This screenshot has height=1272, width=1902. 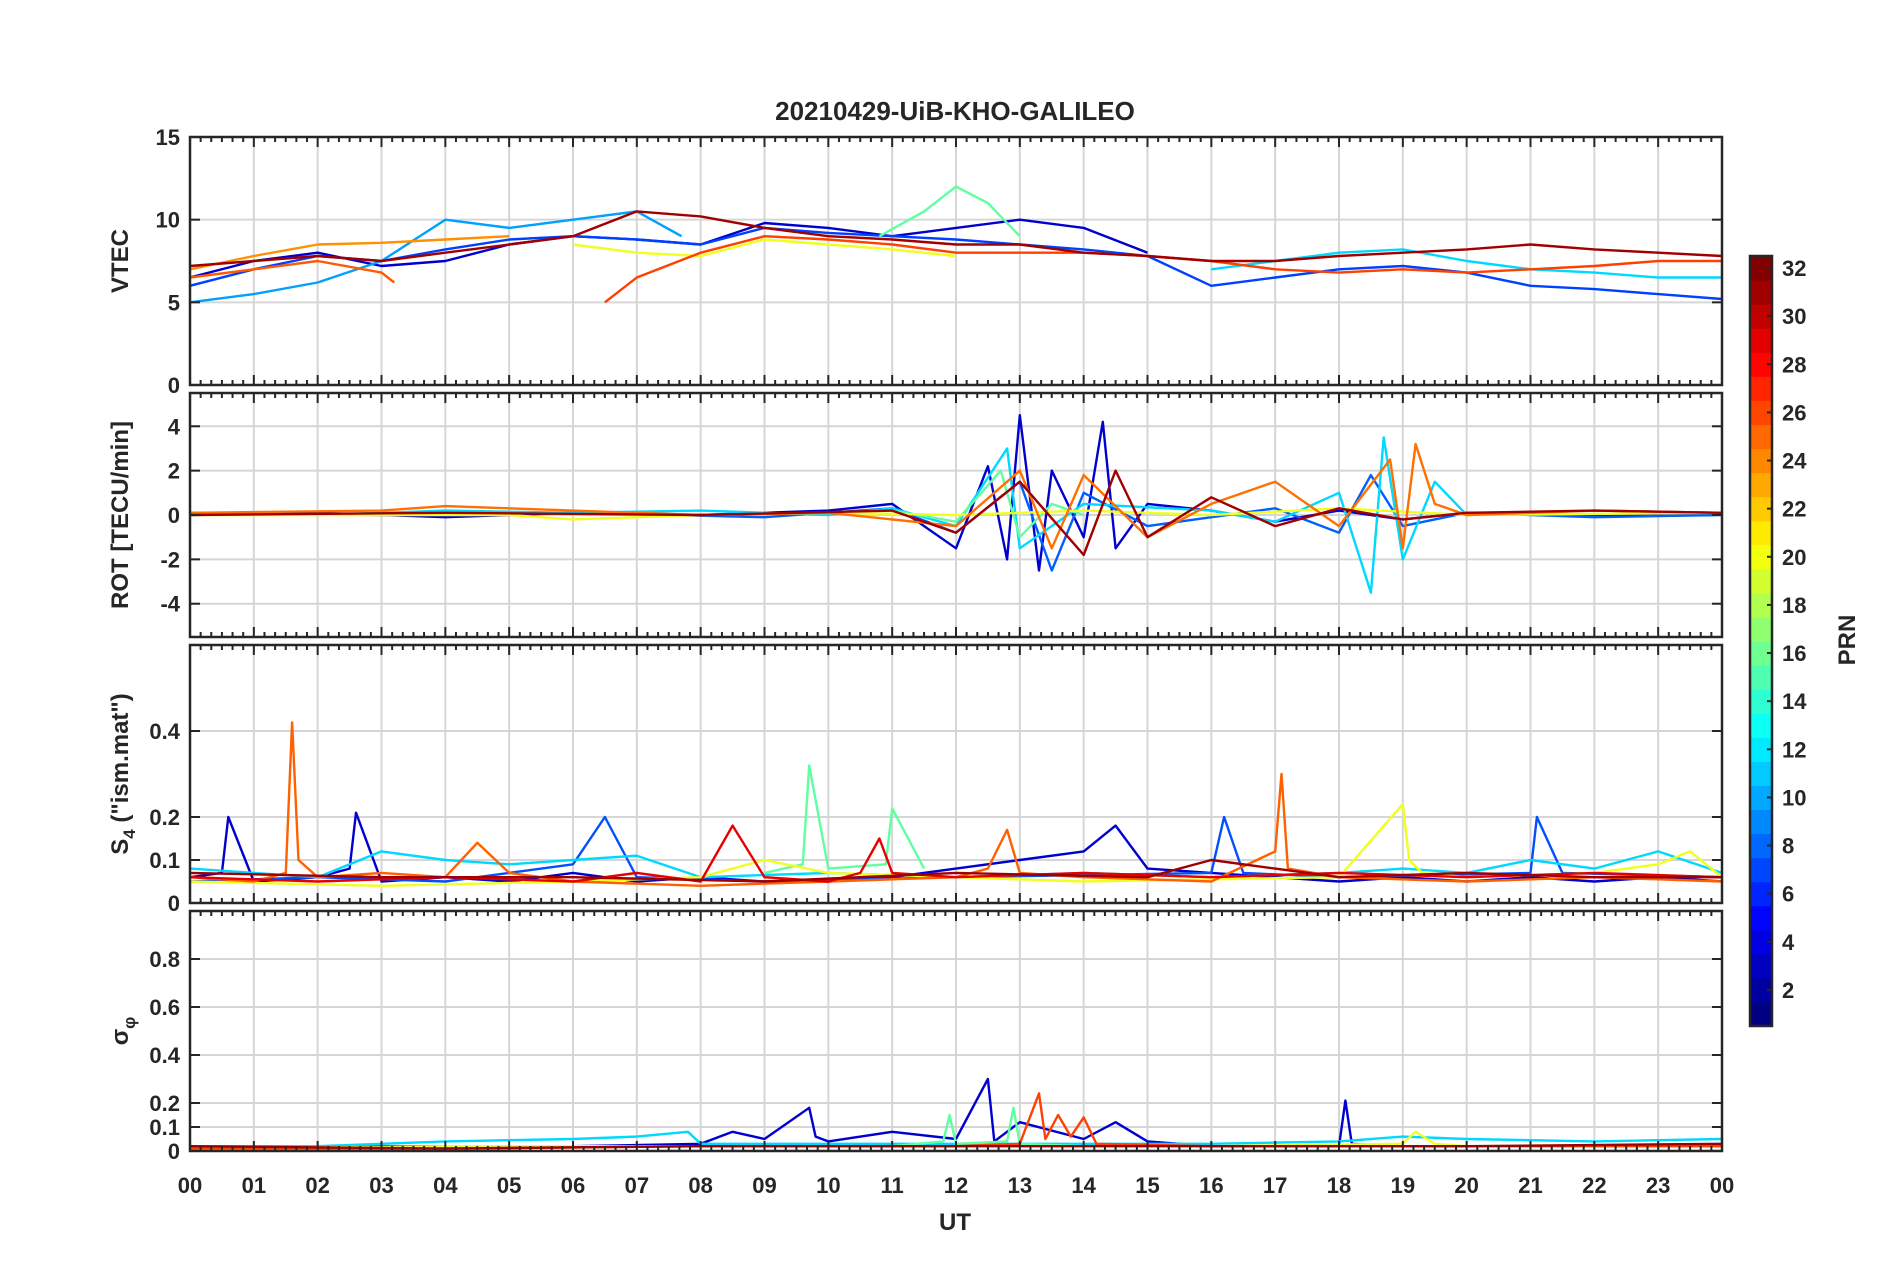 I want to click on y-tick-label: 15, so click(x=168, y=137).